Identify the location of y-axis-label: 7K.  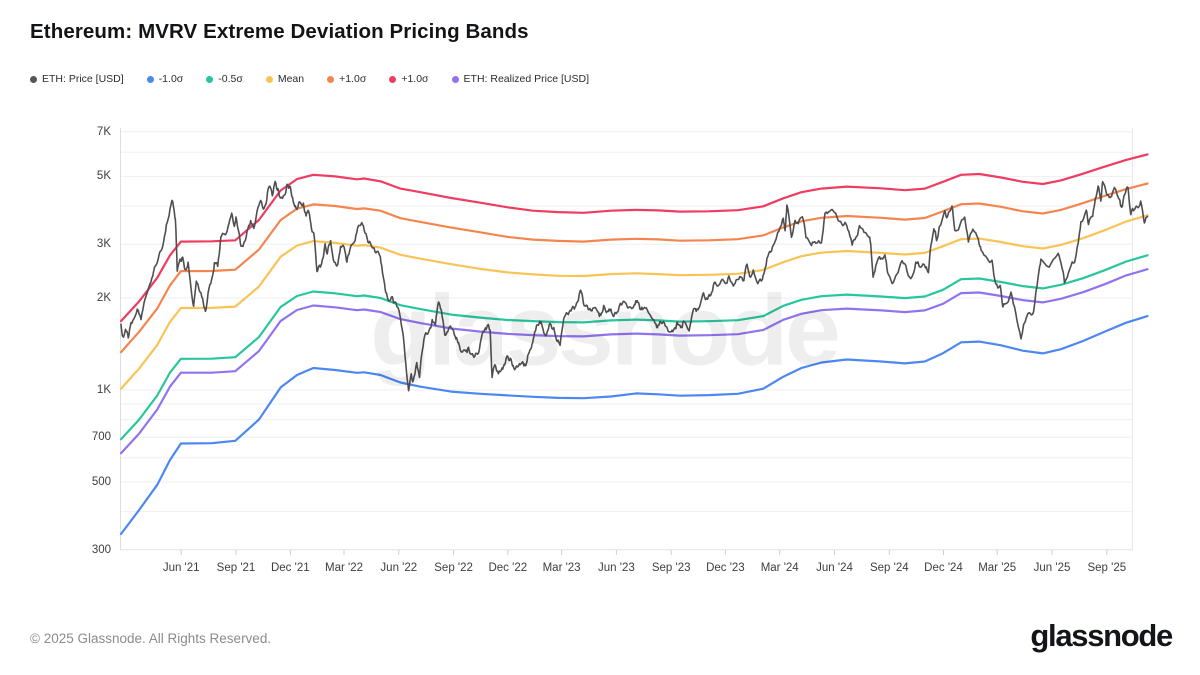
(103, 131).